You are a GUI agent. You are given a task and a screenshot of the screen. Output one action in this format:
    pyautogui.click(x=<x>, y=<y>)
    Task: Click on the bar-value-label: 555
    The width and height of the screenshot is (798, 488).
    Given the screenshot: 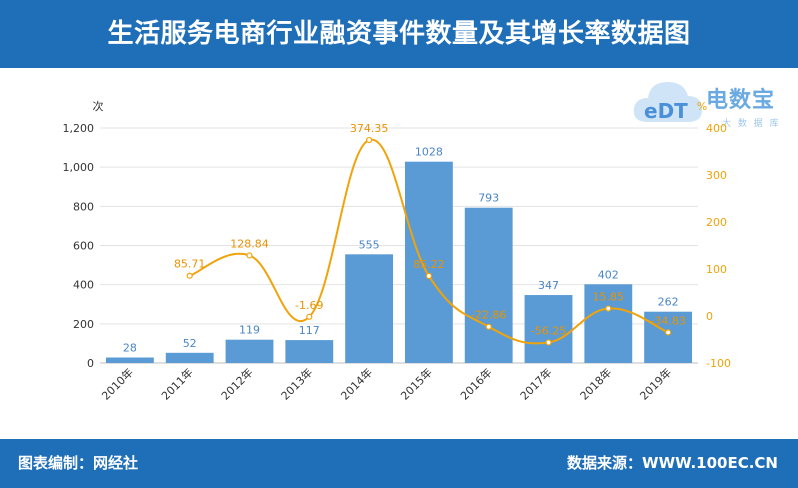 What is the action you would take?
    pyautogui.click(x=369, y=244)
    